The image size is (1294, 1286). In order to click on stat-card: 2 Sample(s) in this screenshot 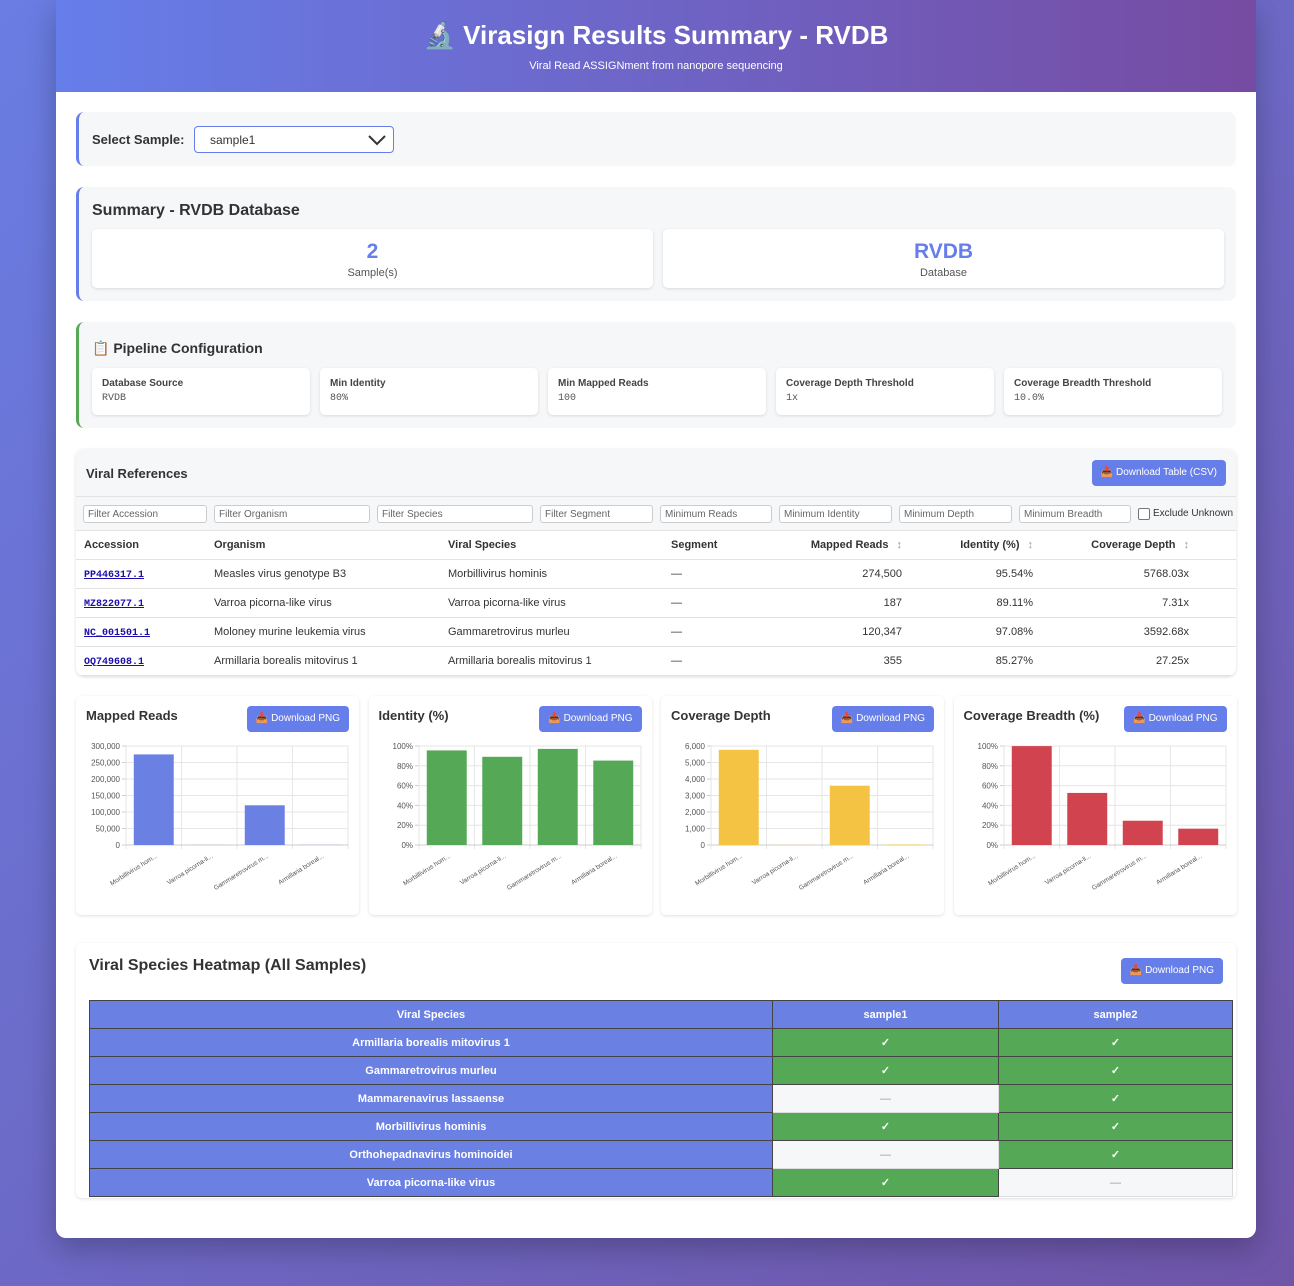, I will do `click(372, 258)`.